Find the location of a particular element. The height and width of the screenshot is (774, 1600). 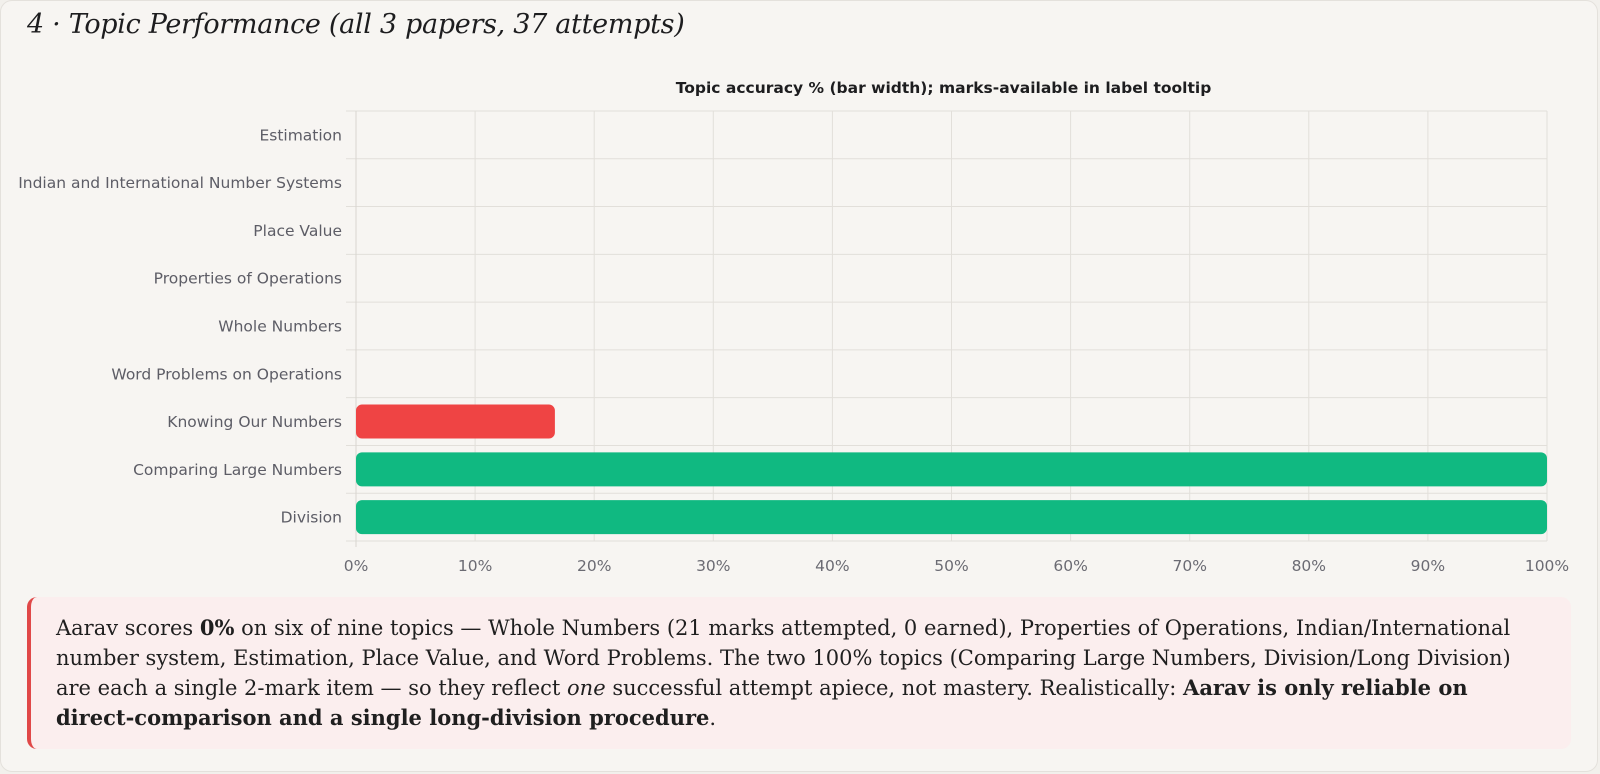

y-tick-label: Estimation is located at coordinates (300, 135).